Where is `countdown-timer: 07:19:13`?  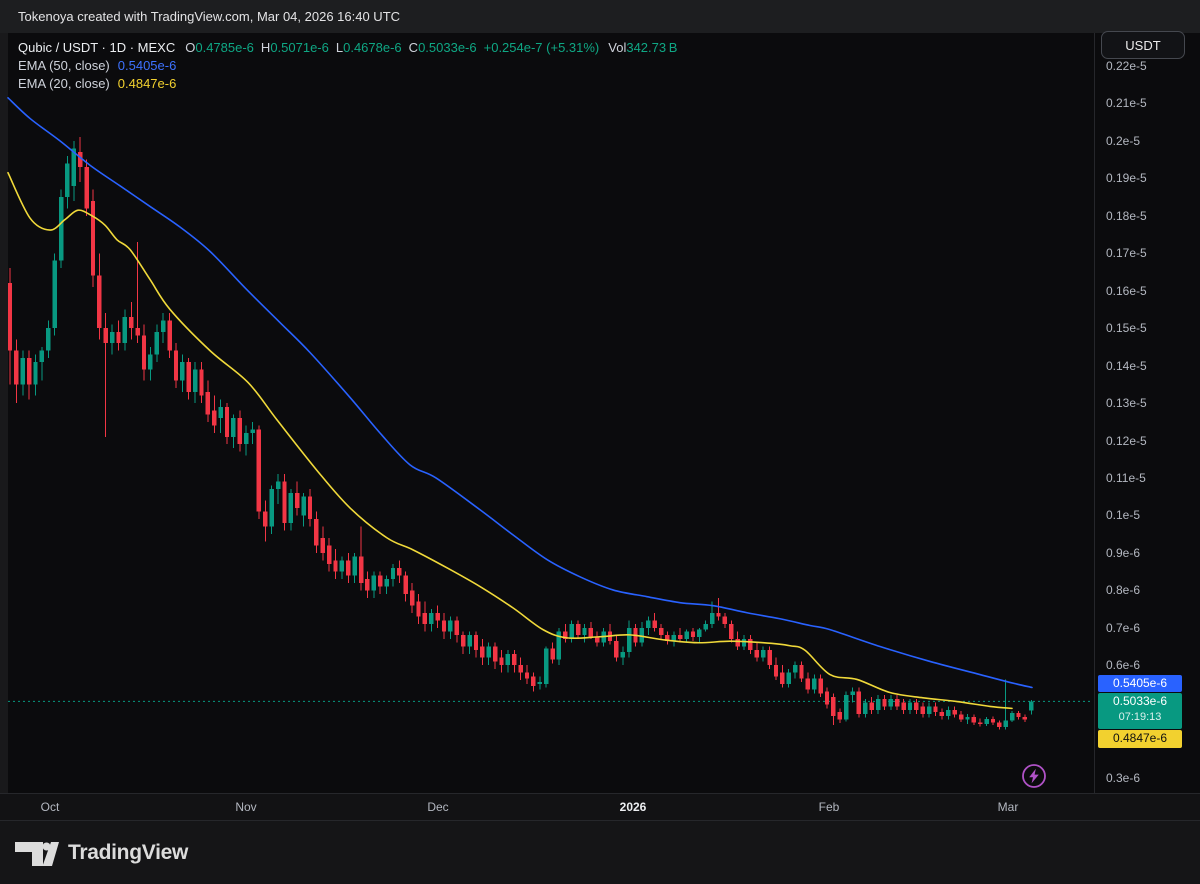
countdown-timer: 07:19:13 is located at coordinates (1140, 717).